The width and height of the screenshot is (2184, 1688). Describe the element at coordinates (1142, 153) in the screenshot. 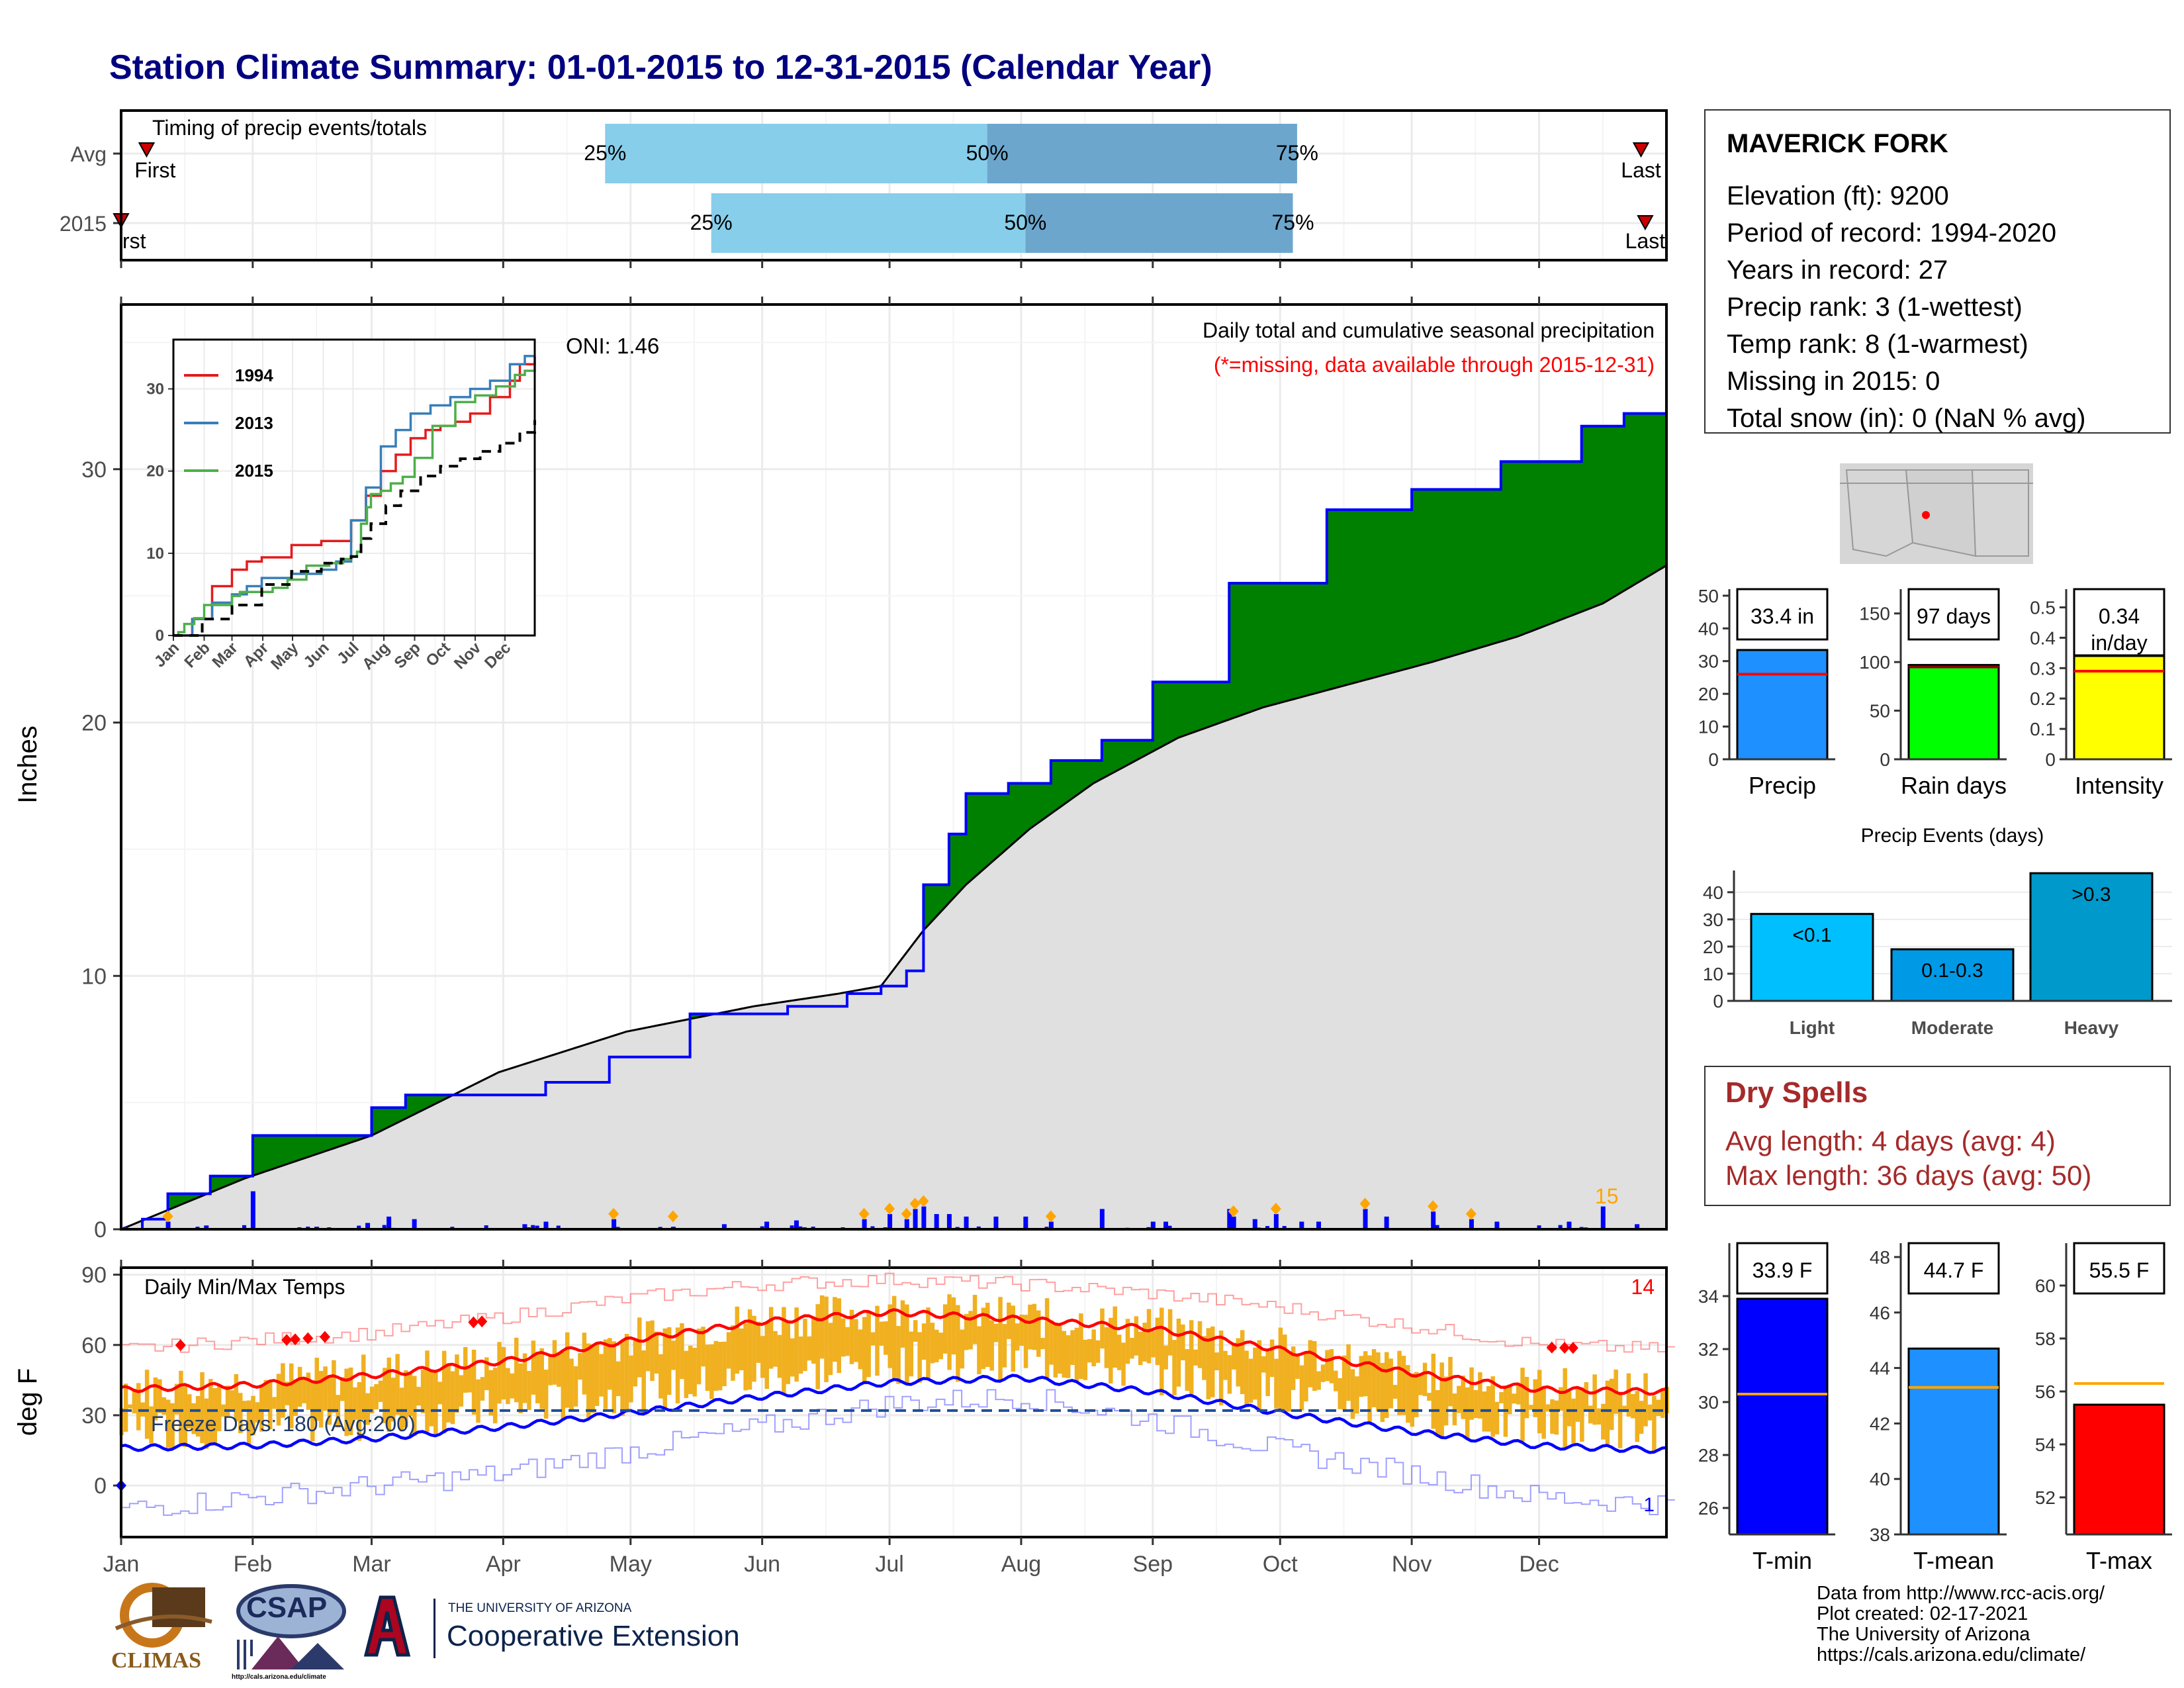

I see `timing-bar-q3` at that location.